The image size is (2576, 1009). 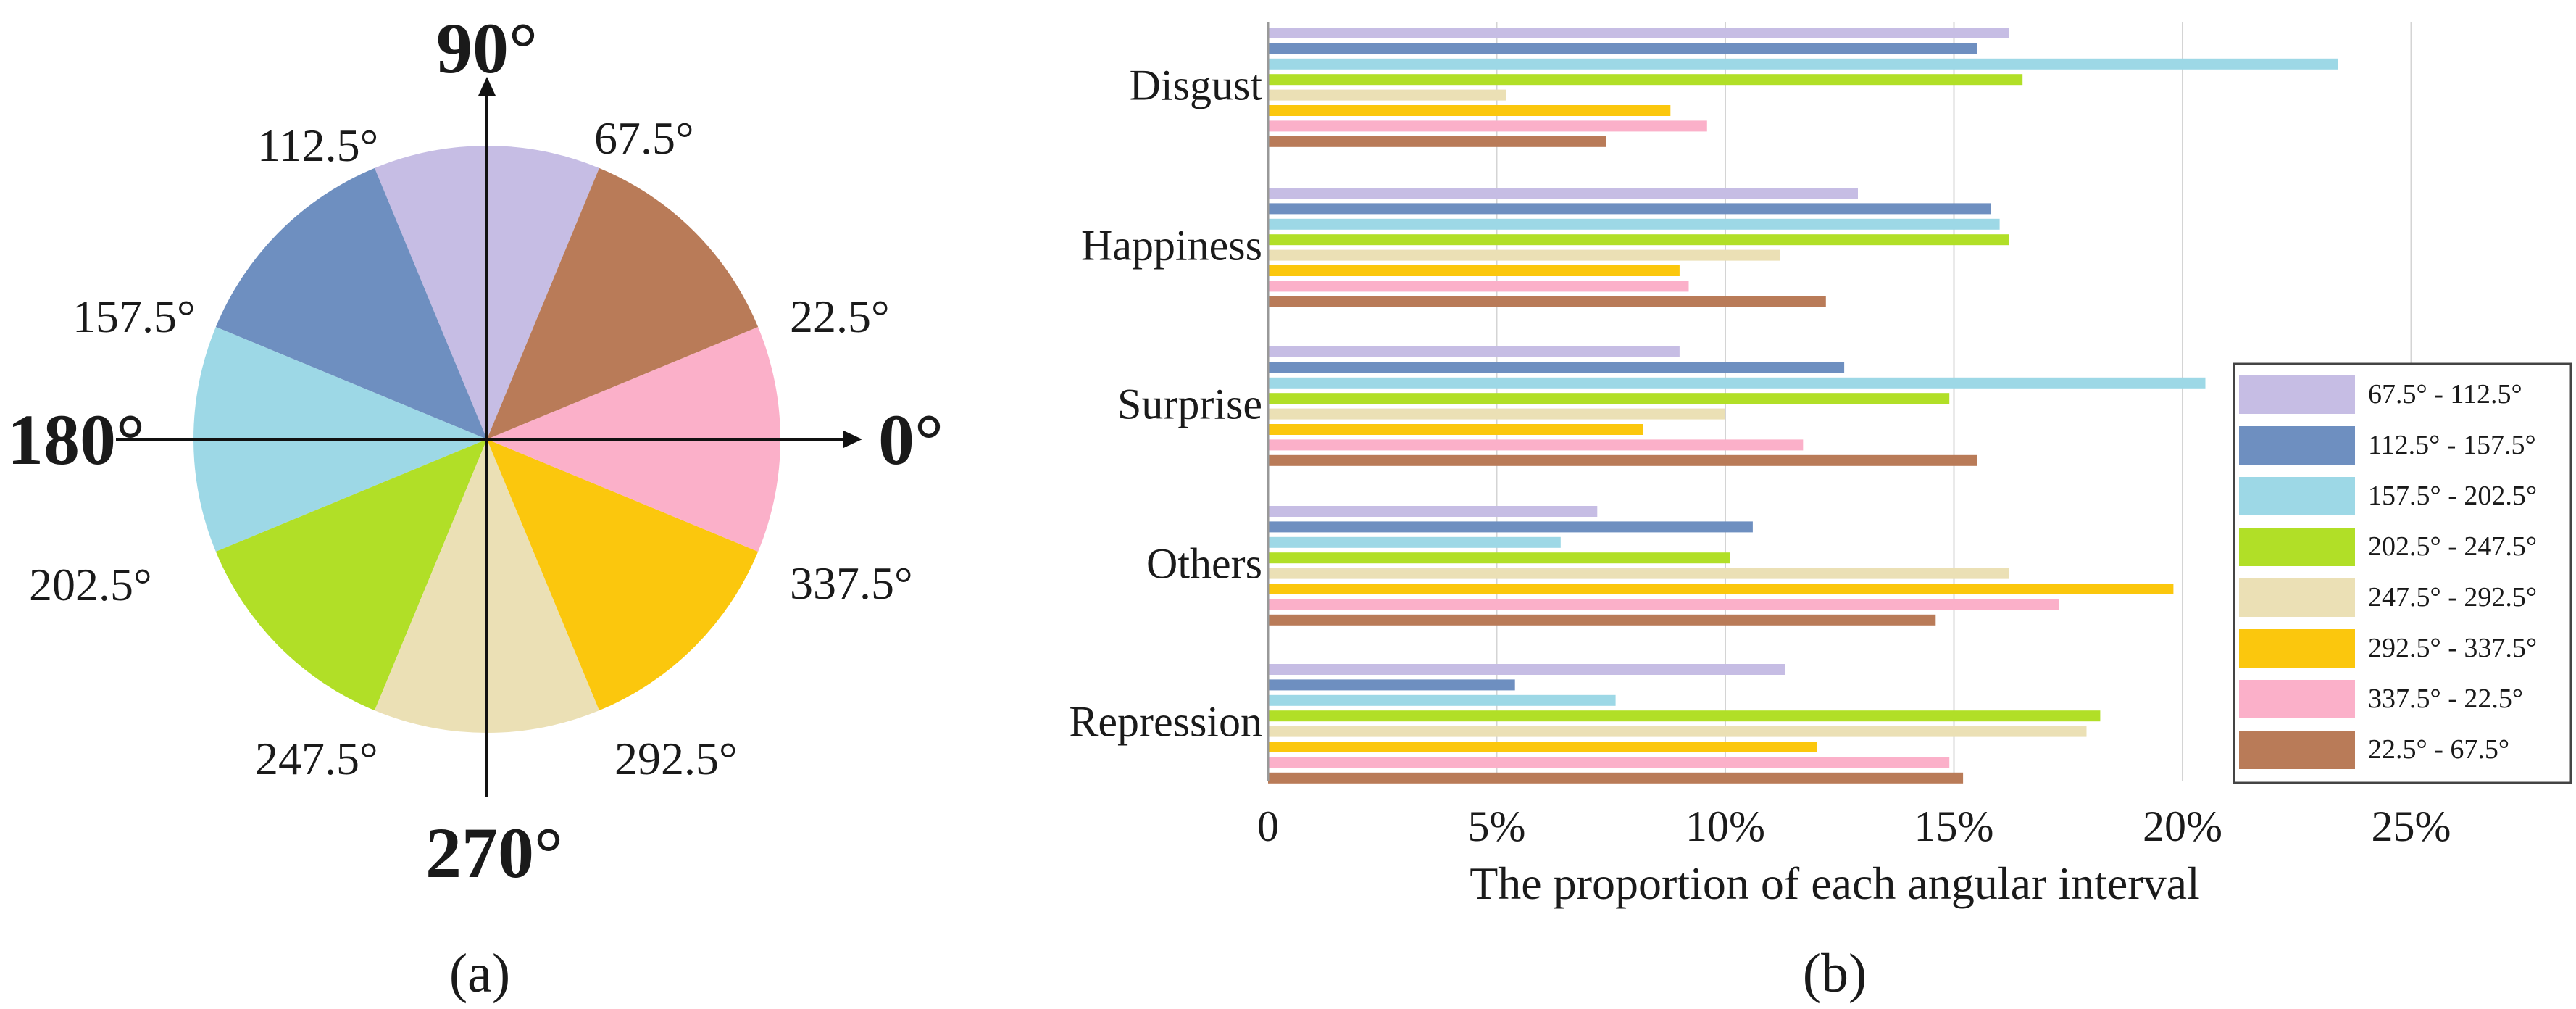 I want to click on legend-label-202-5-247-5: 202.5° - 247.5°, so click(x=2452, y=546).